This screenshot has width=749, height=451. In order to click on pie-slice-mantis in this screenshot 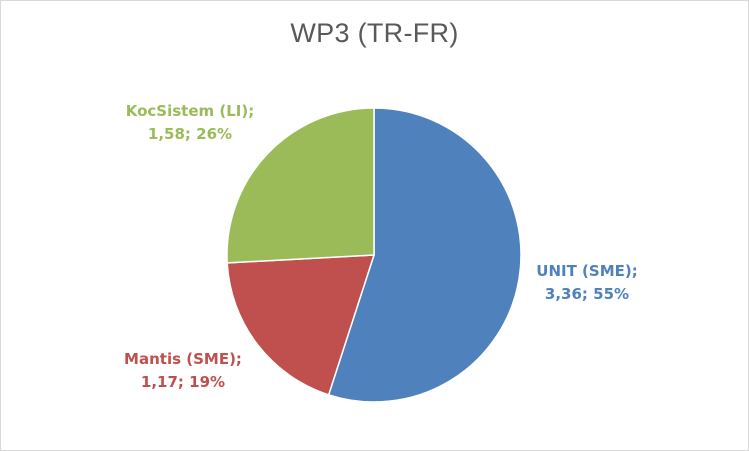, I will do `click(301, 325)`.